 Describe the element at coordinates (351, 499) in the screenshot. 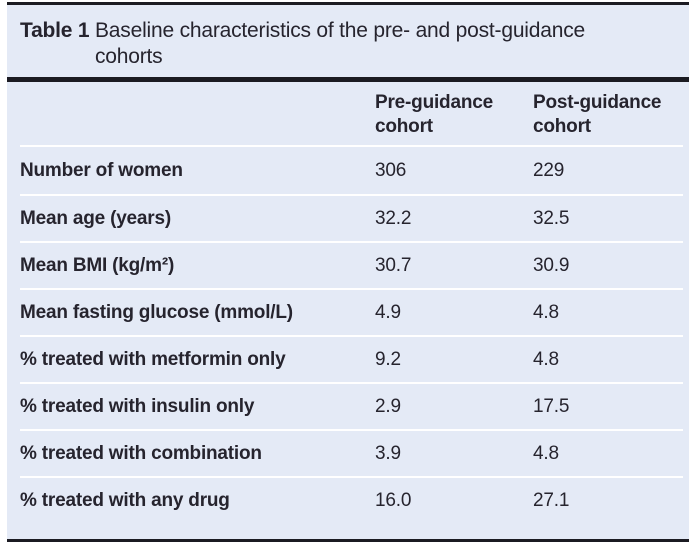

I see `table-row: % treated with any drug 16.0 27.1` at that location.